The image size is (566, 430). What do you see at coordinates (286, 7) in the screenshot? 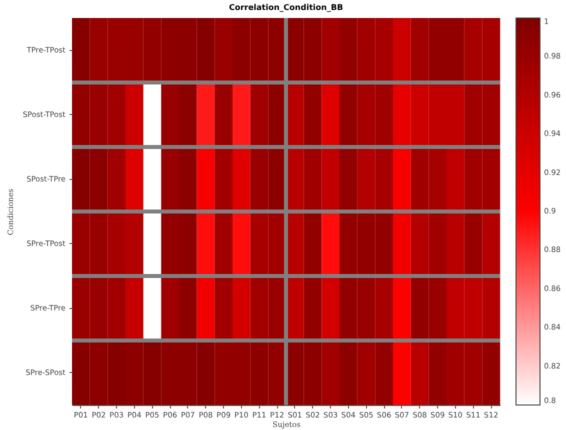
I see `chart-title: Correlation_Condition_BB` at bounding box center [286, 7].